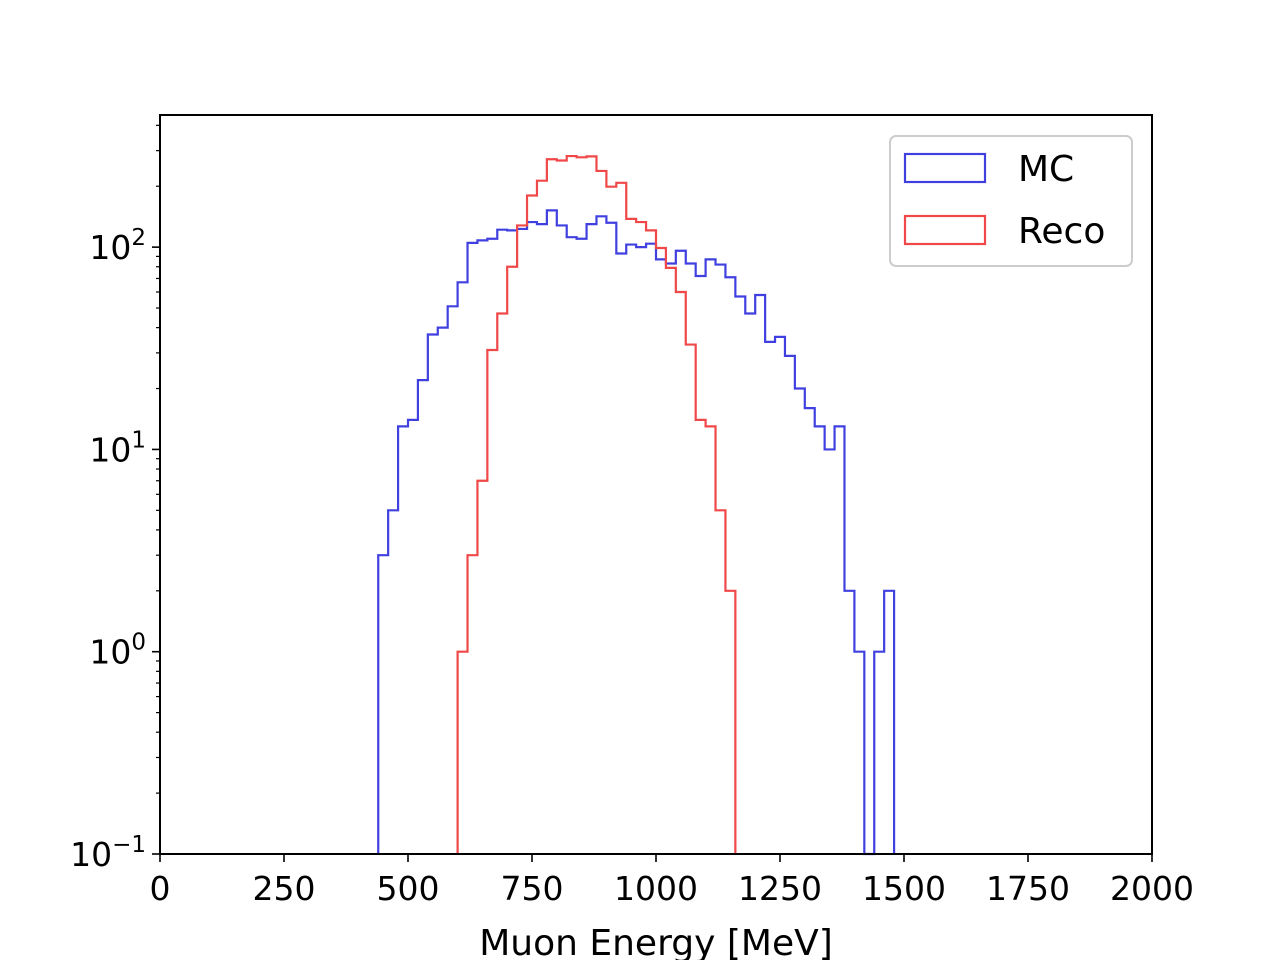 The height and width of the screenshot is (960, 1280). Describe the element at coordinates (160, 888) in the screenshot. I see `x-tick-label: 0` at that location.